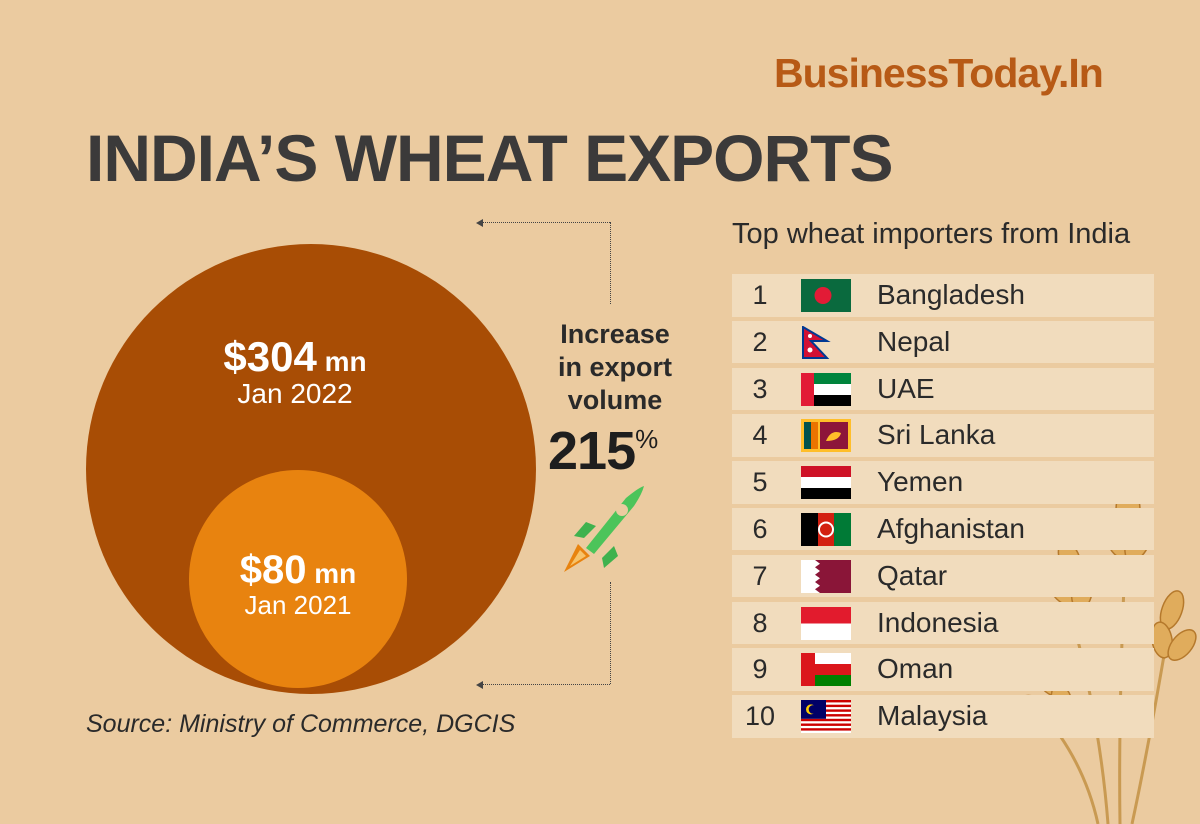  Describe the element at coordinates (760, 669) in the screenshot. I see `rank-number: 9` at that location.